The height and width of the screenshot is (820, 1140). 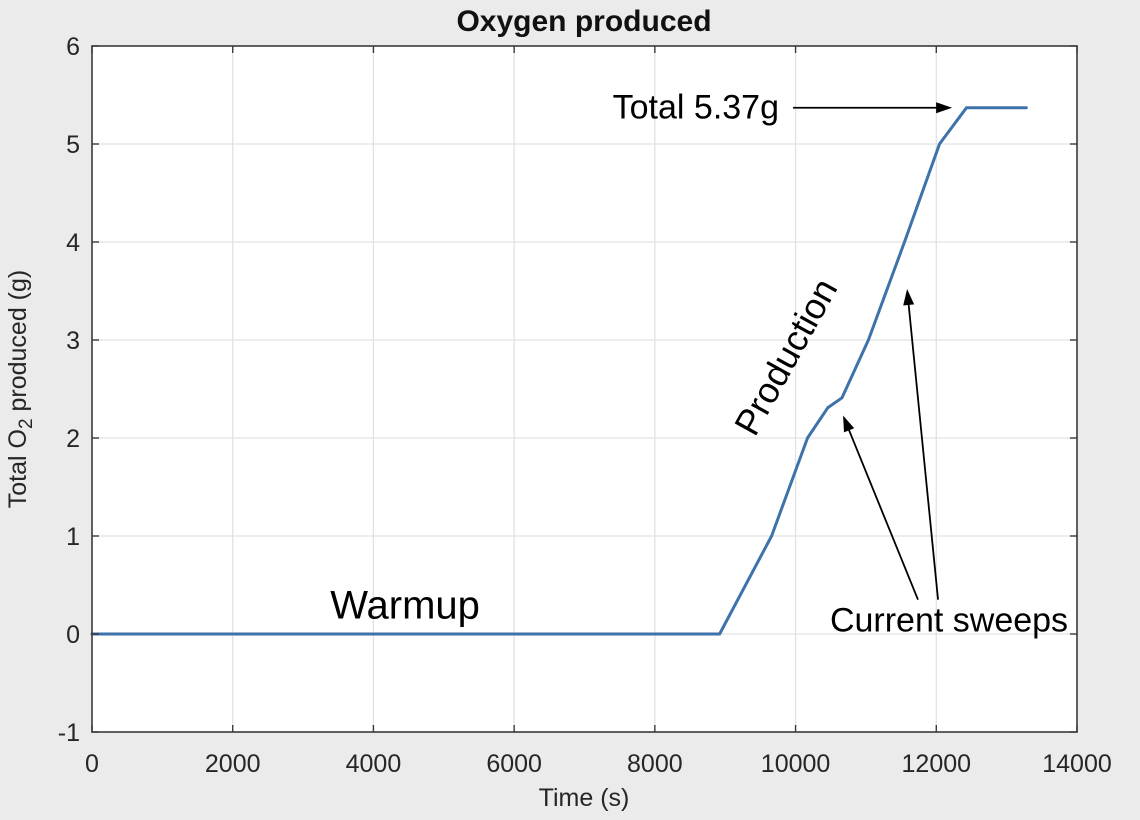 What do you see at coordinates (514, 764) in the screenshot?
I see `x-tick-label: 6000` at bounding box center [514, 764].